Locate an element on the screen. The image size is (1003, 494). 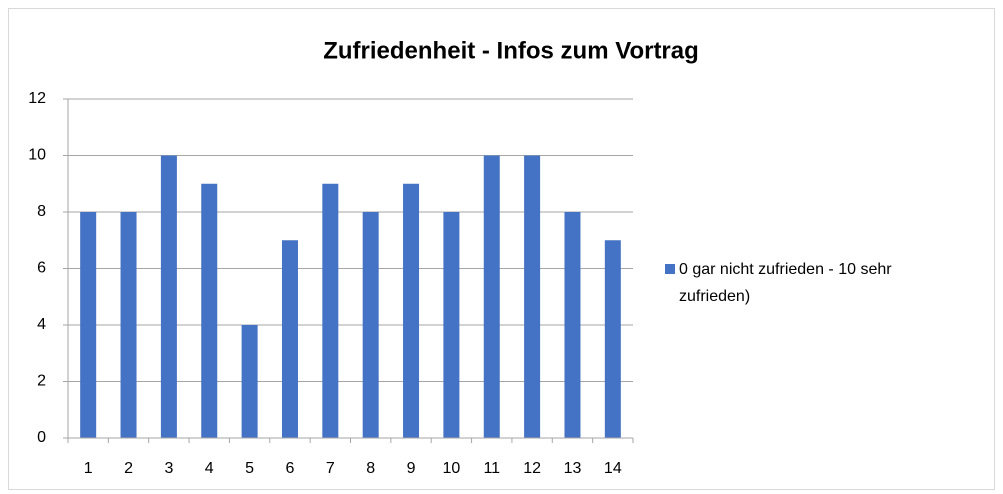
x-tick-label: 7 is located at coordinates (330, 468).